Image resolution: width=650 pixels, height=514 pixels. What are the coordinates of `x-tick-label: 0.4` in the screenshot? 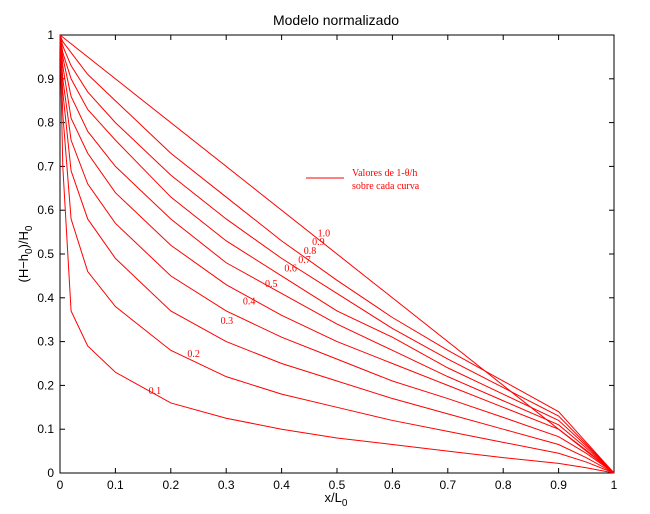 It's located at (281, 485).